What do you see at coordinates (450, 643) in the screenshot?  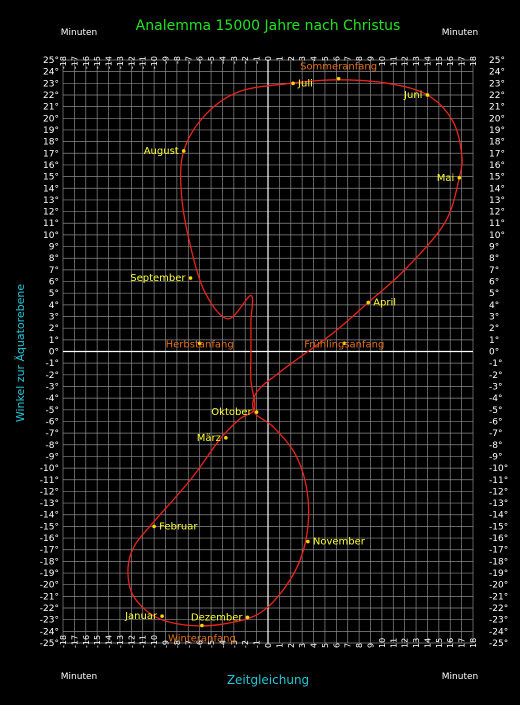 I see `x-tick-label-bottom: 16` at bounding box center [450, 643].